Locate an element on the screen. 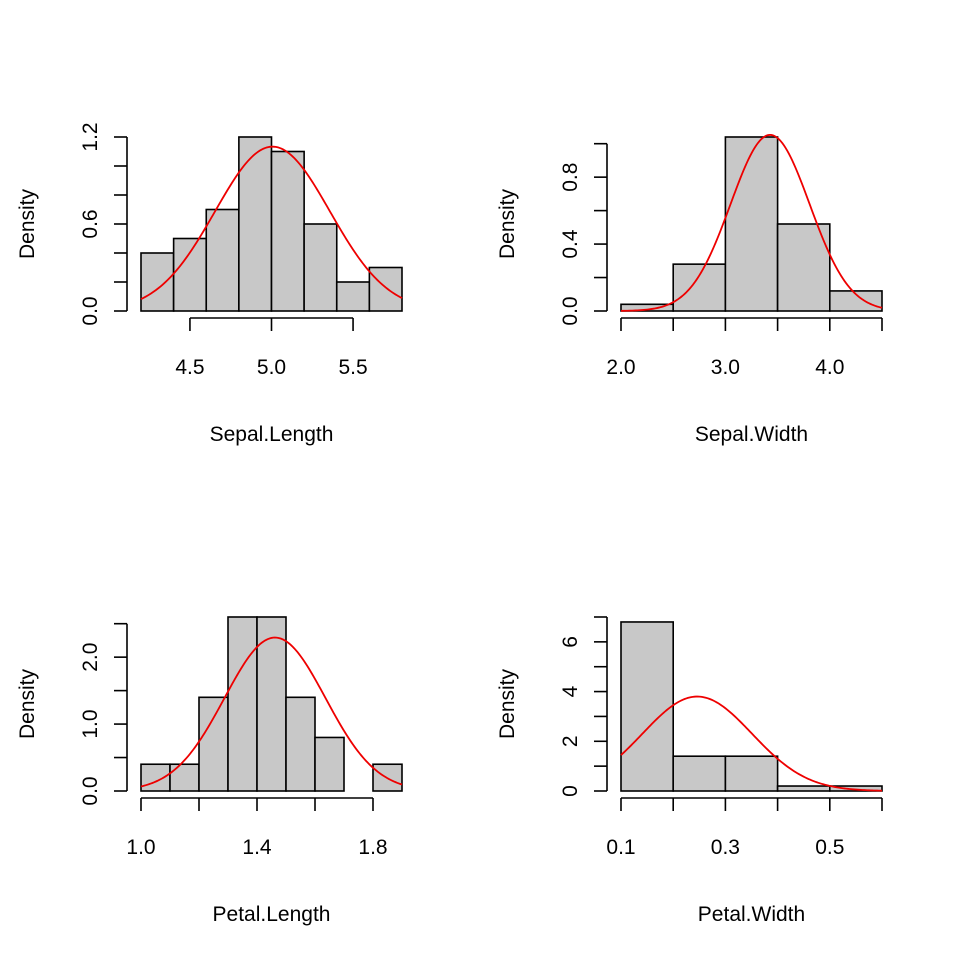  x-tick-label: 5.5 is located at coordinates (352, 367).